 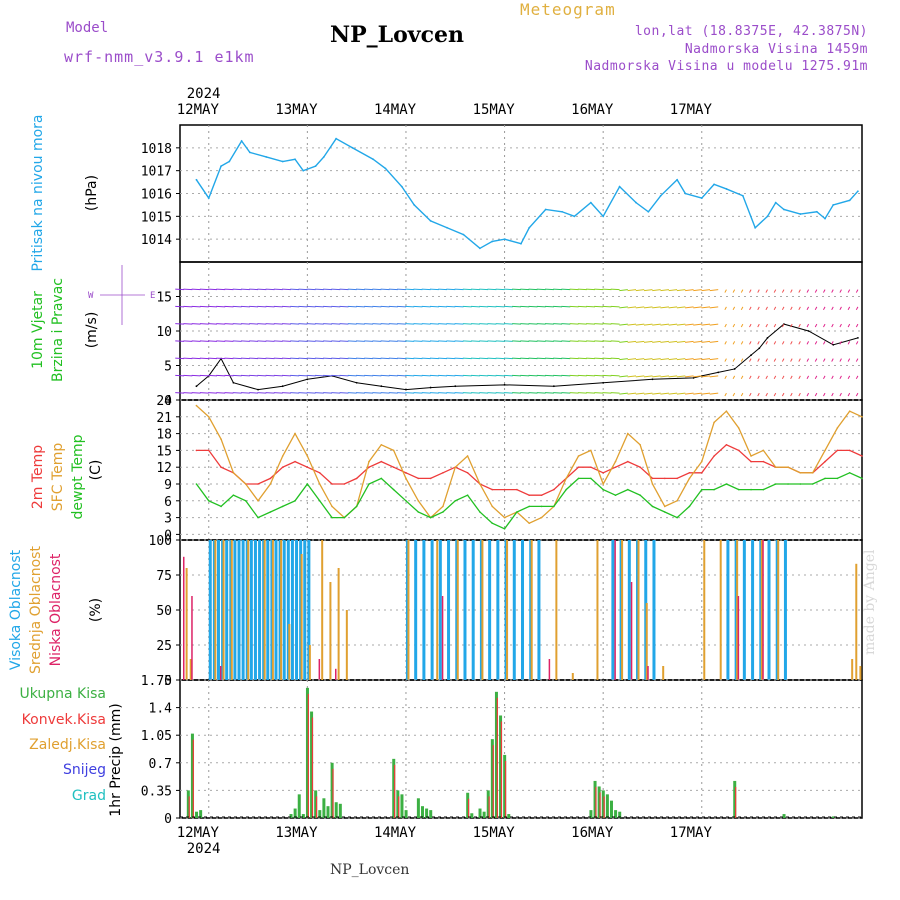 I want to click on y-tick-label-temperature: 12, so click(x=164, y=468).